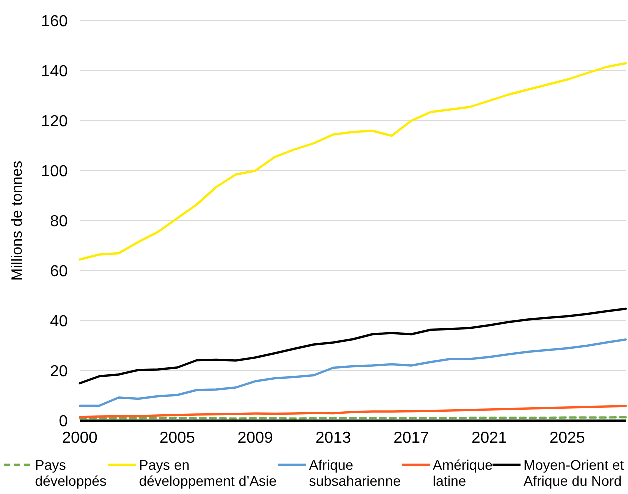 This screenshot has width=628, height=494. Describe the element at coordinates (490, 438) in the screenshot. I see `x-tick-label: 2021` at that location.